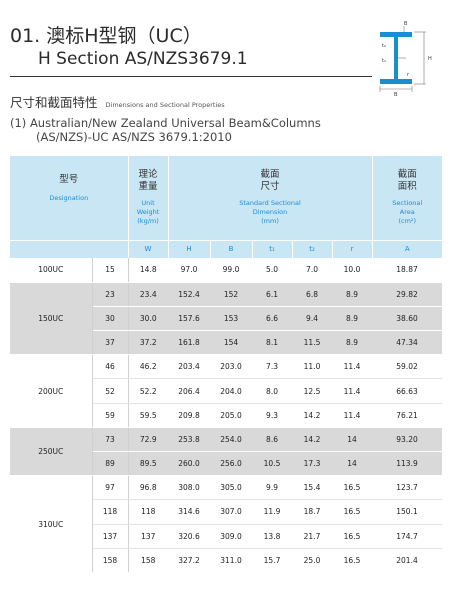 The width and height of the screenshot is (451, 601). I want to click on value-cell: 15.7, so click(272, 560).